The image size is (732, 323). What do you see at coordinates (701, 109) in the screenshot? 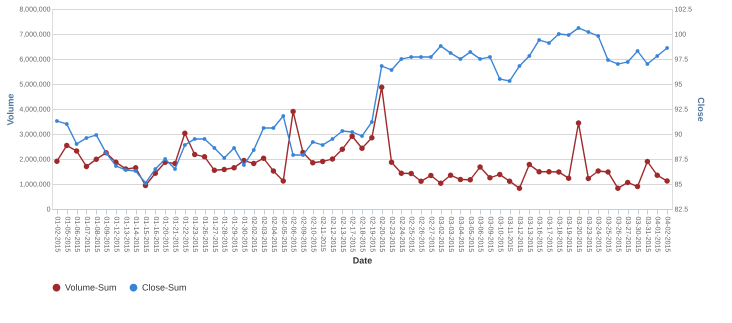
I see `y2-axis-title: Close` at bounding box center [701, 109].